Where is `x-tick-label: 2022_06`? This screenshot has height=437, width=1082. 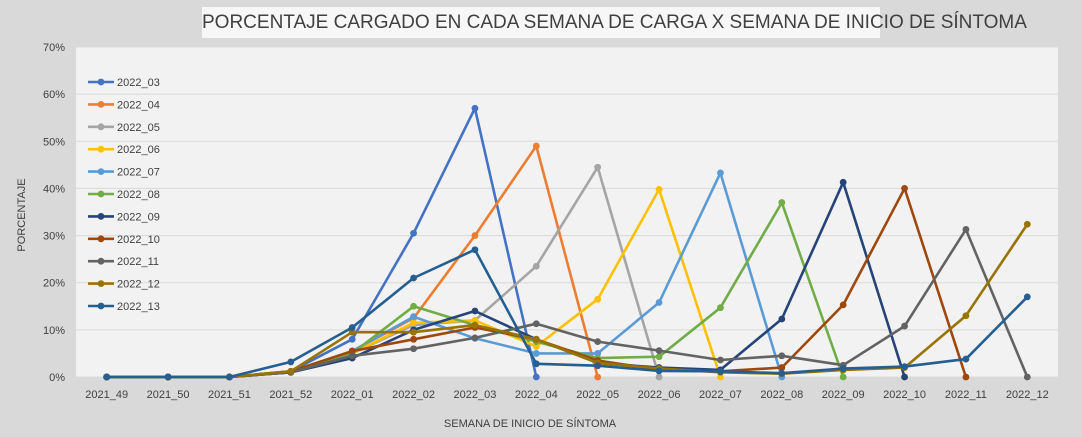
x-tick-label: 2022_06 is located at coordinates (659, 395).